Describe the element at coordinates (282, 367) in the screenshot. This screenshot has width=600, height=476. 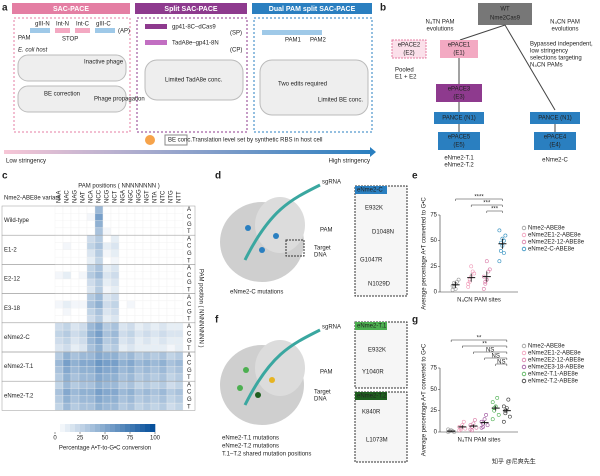
I see `rna` at that location.